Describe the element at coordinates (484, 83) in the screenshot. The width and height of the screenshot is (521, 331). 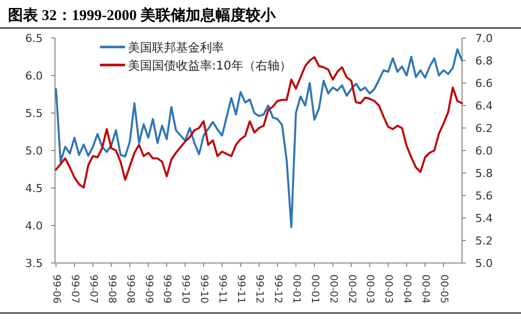
I see `y2-tick-label: 6.6` at that location.